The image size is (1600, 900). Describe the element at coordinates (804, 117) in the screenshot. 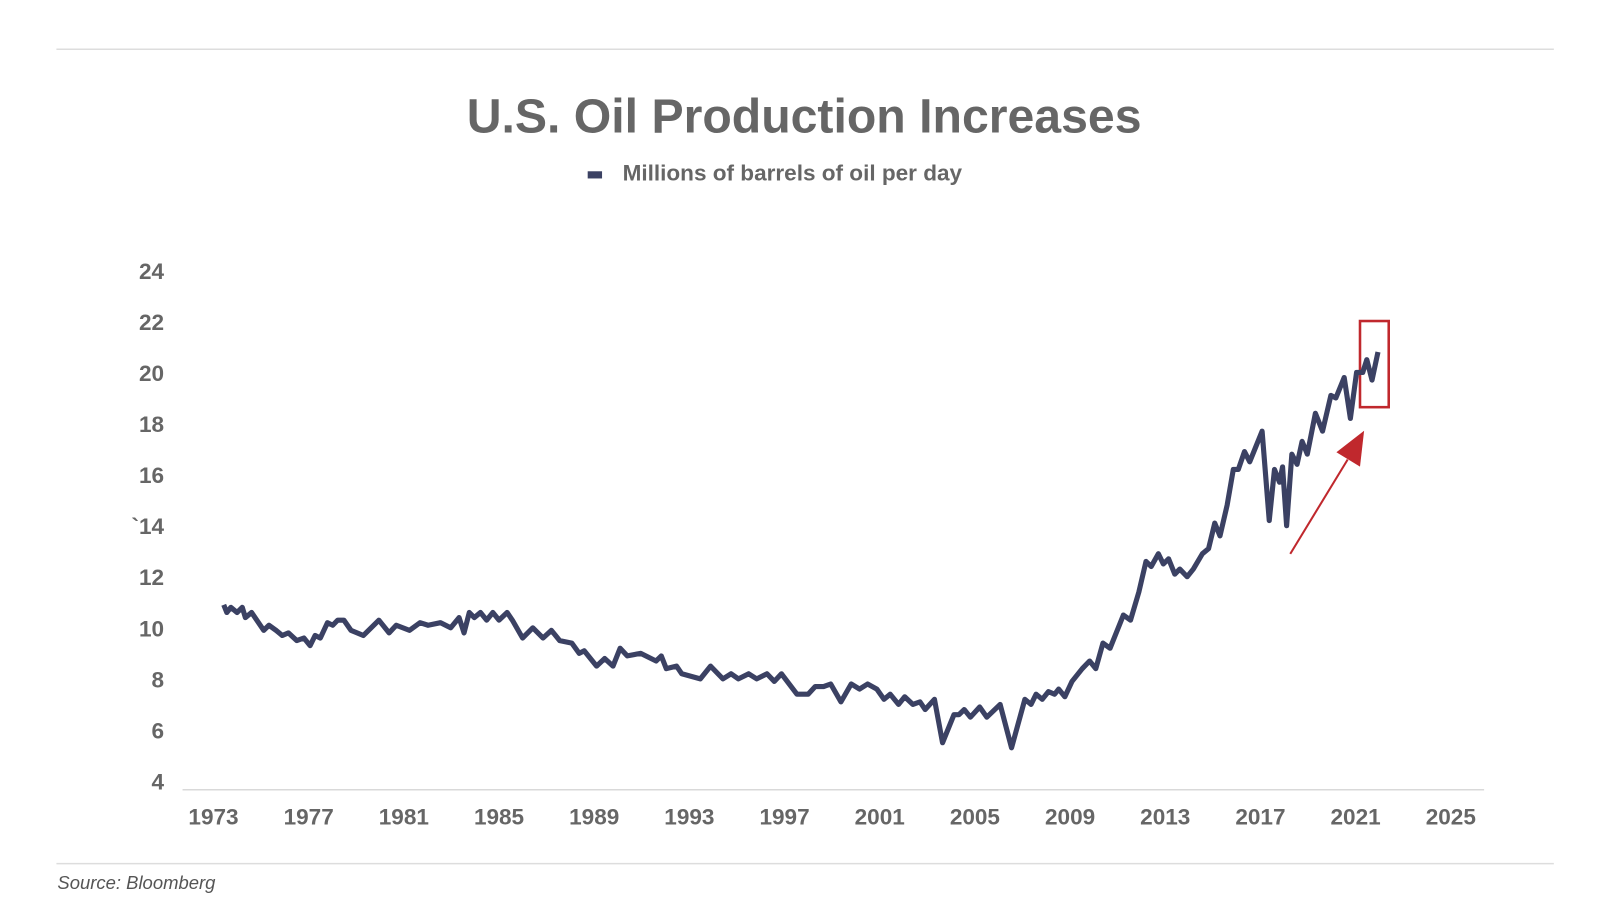

I see `chart-title: U.S. Oil Production Increases` at that location.